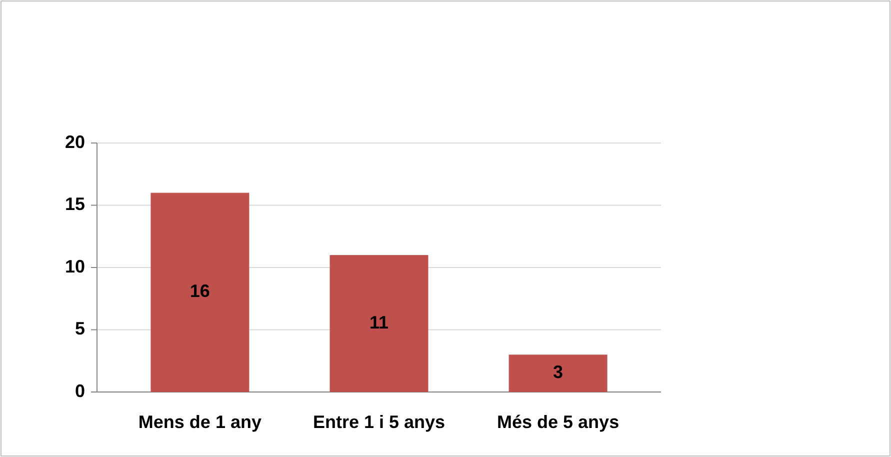  What do you see at coordinates (558, 422) in the screenshot?
I see `x-tick-label: Més de 5 anys` at bounding box center [558, 422].